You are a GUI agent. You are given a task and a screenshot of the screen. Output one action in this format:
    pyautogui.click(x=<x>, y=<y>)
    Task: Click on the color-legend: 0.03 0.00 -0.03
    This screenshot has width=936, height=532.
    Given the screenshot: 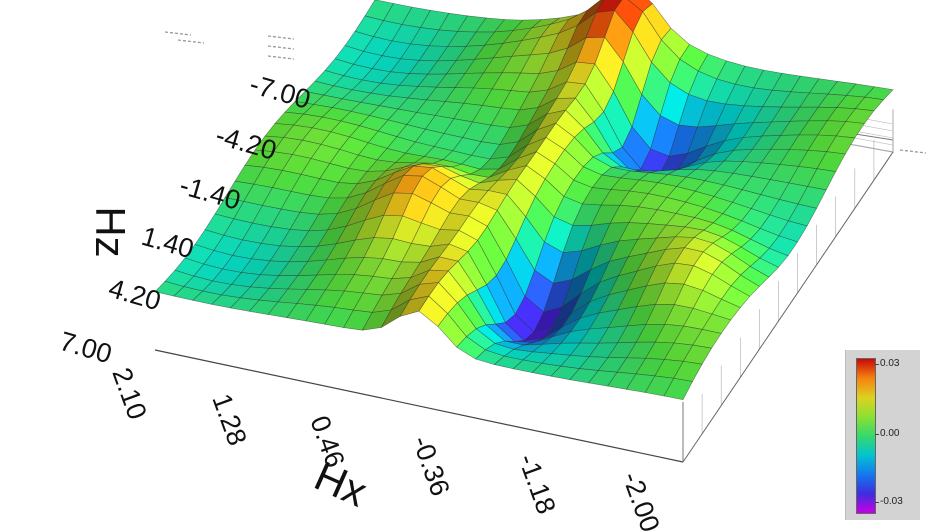 What is the action you would take?
    pyautogui.click(x=882, y=435)
    